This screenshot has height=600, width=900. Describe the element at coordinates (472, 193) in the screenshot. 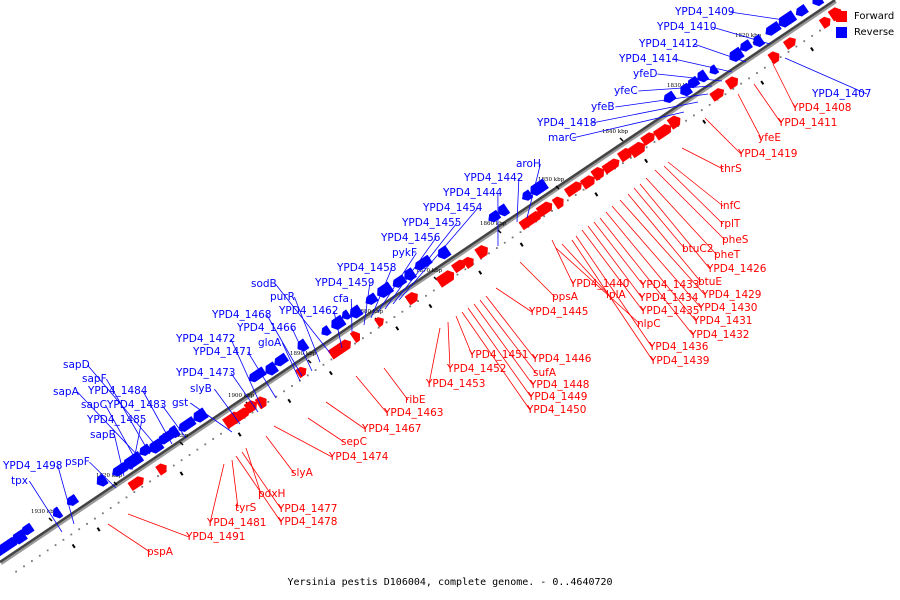

I see `reverse-gene-label: YPD4_1444` at that location.